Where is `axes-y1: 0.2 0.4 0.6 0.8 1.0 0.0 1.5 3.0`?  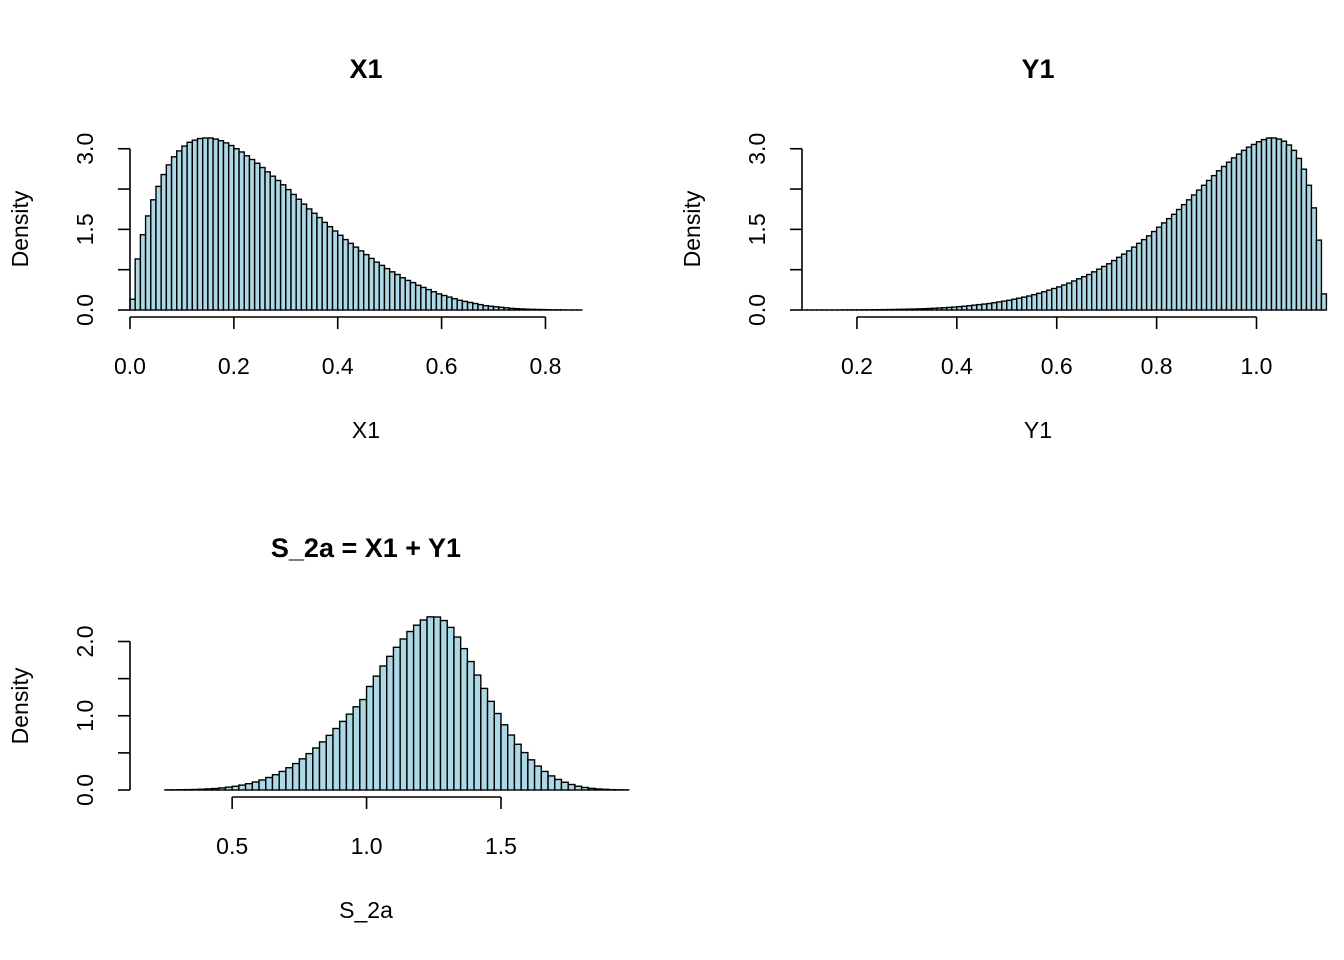 axes-y1: 0.2 0.4 0.6 0.8 1.0 0.0 1.5 3.0 is located at coordinates (1008, 256).